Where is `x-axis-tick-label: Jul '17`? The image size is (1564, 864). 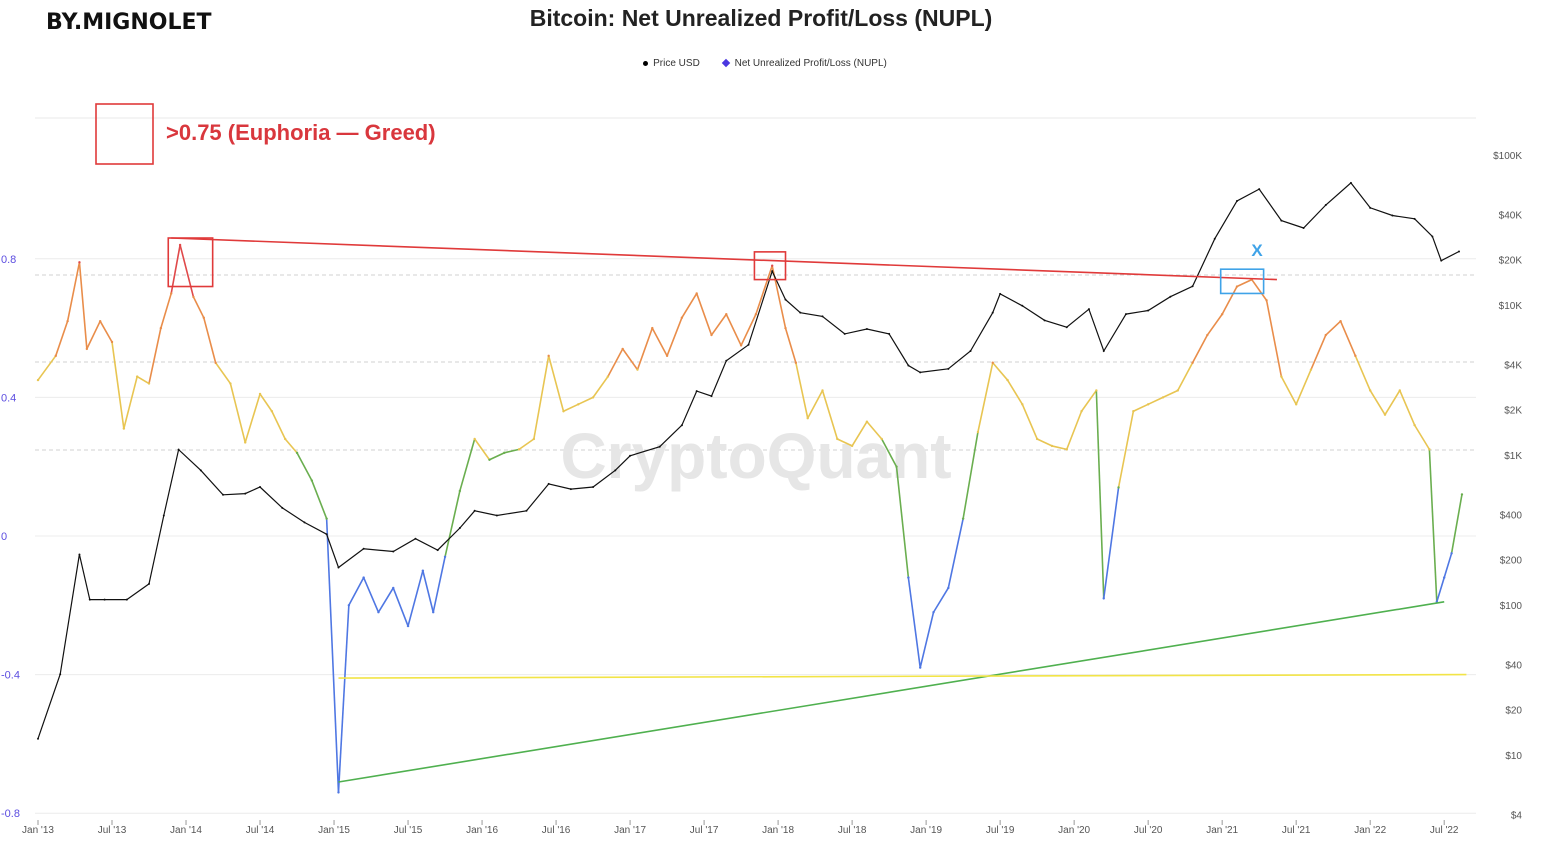 x-axis-tick-label: Jul '17 is located at coordinates (704, 830).